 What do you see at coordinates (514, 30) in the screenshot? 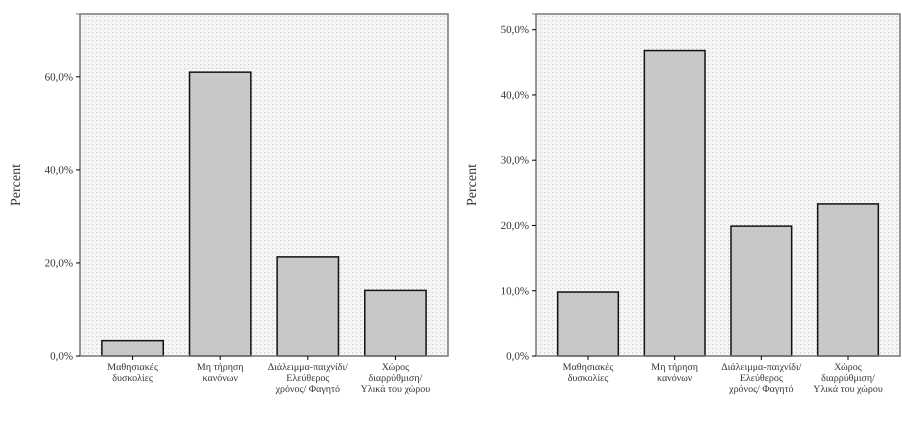
I see `y-tick-label: 50,0%` at bounding box center [514, 30].